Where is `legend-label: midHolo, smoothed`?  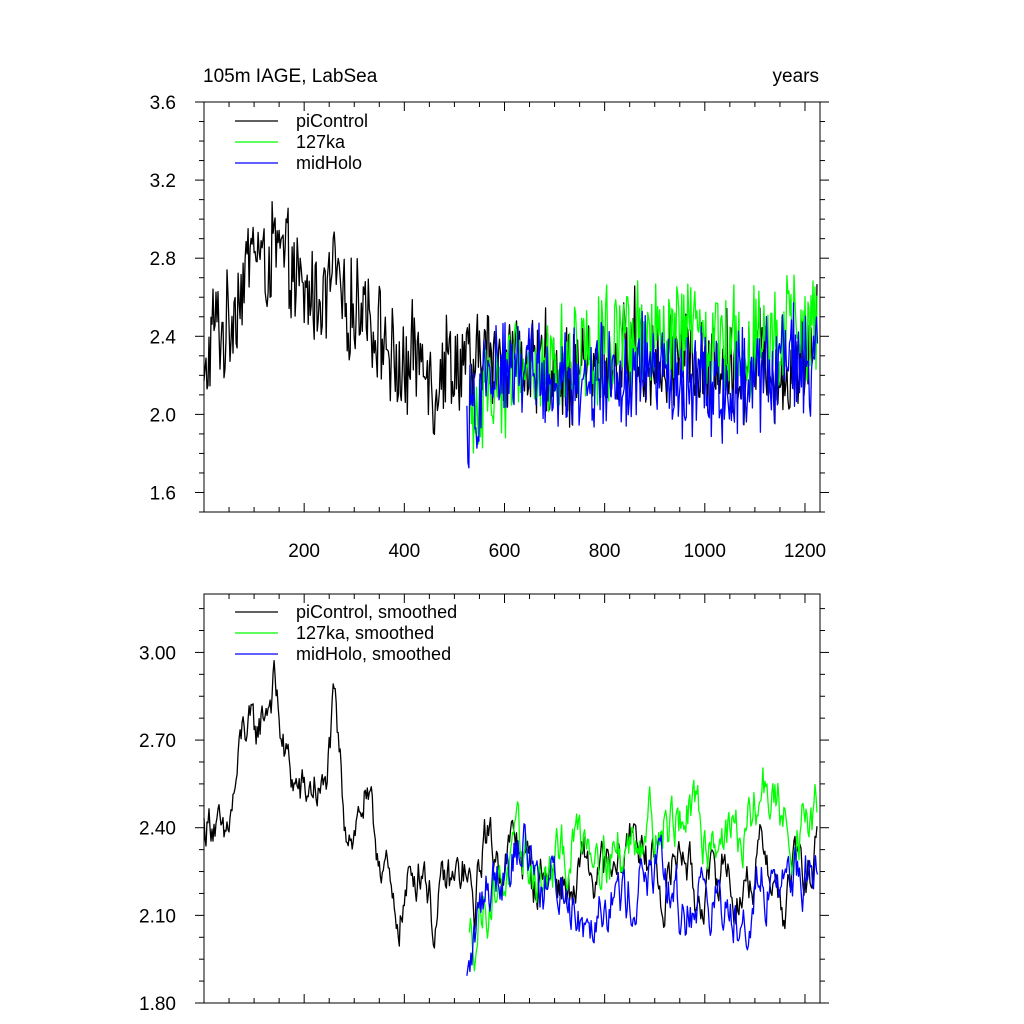 legend-label: midHolo, smoothed is located at coordinates (373, 654).